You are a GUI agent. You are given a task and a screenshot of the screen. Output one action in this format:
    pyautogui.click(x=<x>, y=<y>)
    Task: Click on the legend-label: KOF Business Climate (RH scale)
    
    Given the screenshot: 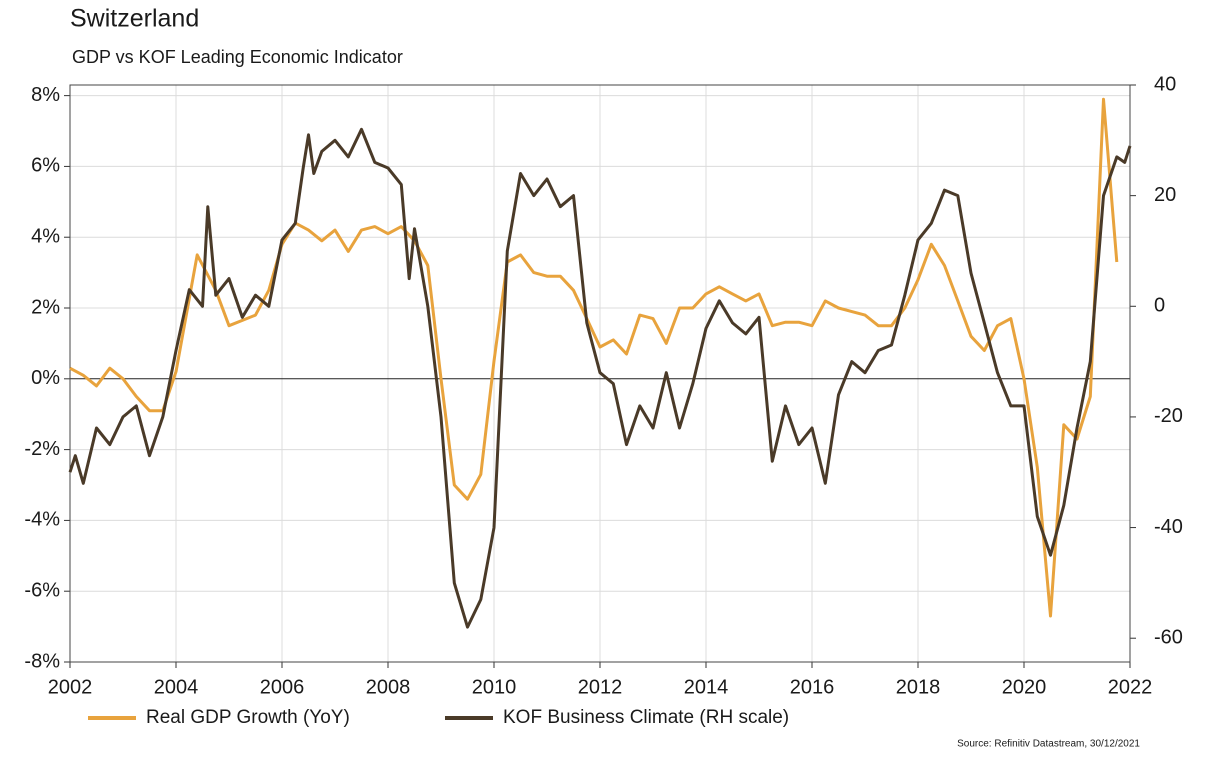 What is the action you would take?
    pyautogui.click(x=646, y=717)
    